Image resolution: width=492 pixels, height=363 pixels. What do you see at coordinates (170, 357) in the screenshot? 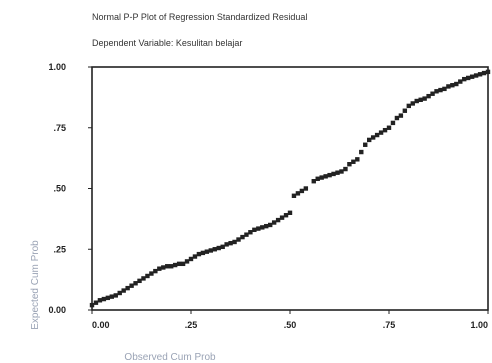
I see `x-axis-label: Observed Cum Prob` at bounding box center [170, 357].